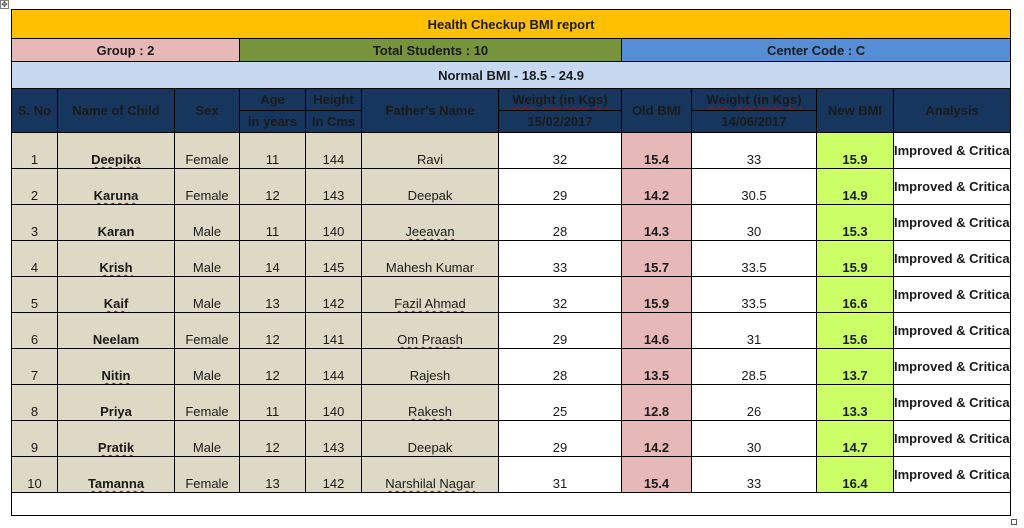 This screenshot has width=1024, height=528. I want to click on header-sno: S. No, so click(34, 110).